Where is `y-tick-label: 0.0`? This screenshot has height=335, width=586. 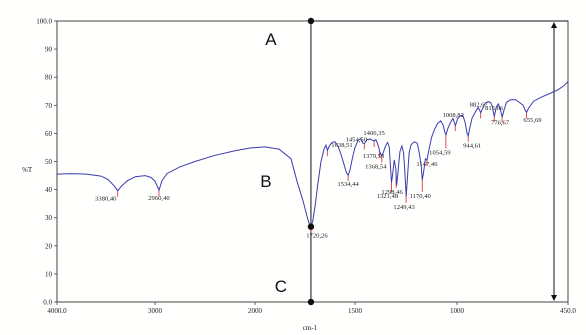 y-tick-label: 0.0 is located at coordinates (47, 303).